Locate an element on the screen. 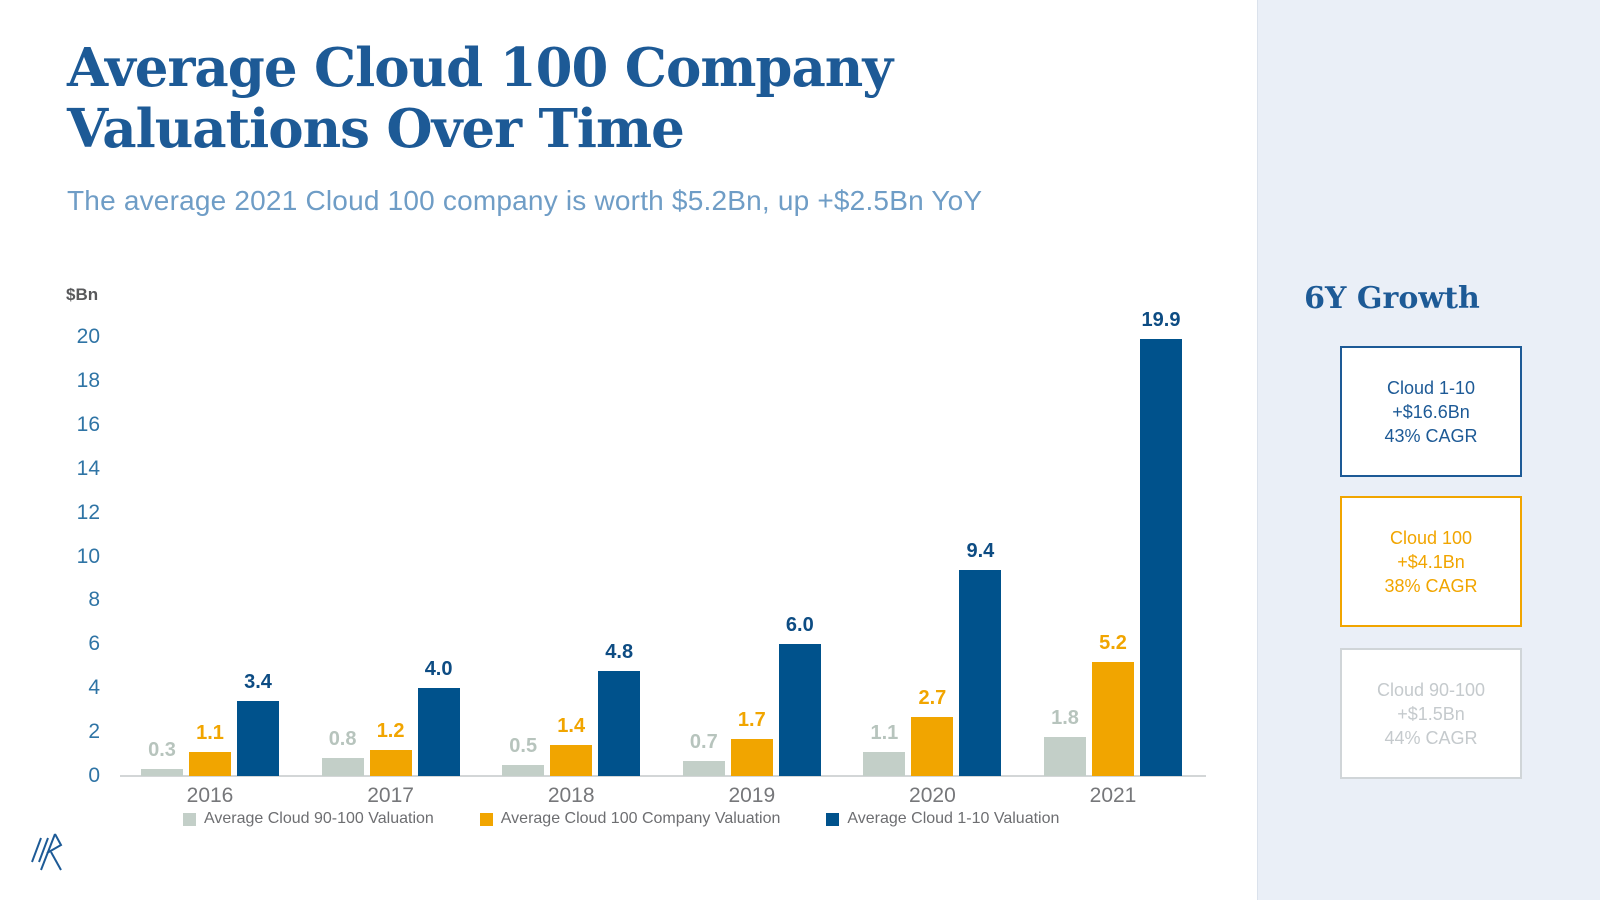 Image resolution: width=1600 pixels, height=900 pixels. bar-value-label: 1.2 is located at coordinates (390, 730).